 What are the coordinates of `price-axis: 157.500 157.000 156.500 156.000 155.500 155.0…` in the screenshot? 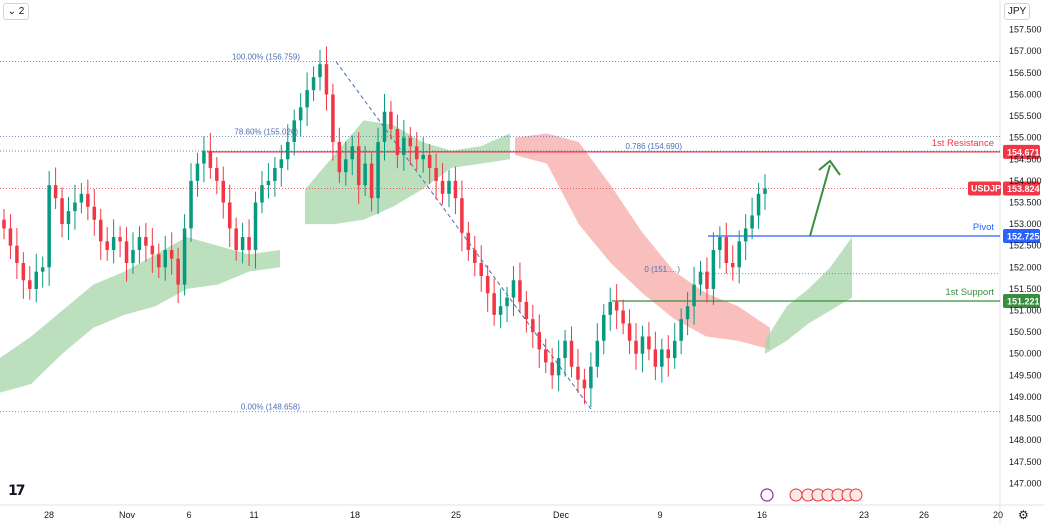 It's located at (1025, 257).